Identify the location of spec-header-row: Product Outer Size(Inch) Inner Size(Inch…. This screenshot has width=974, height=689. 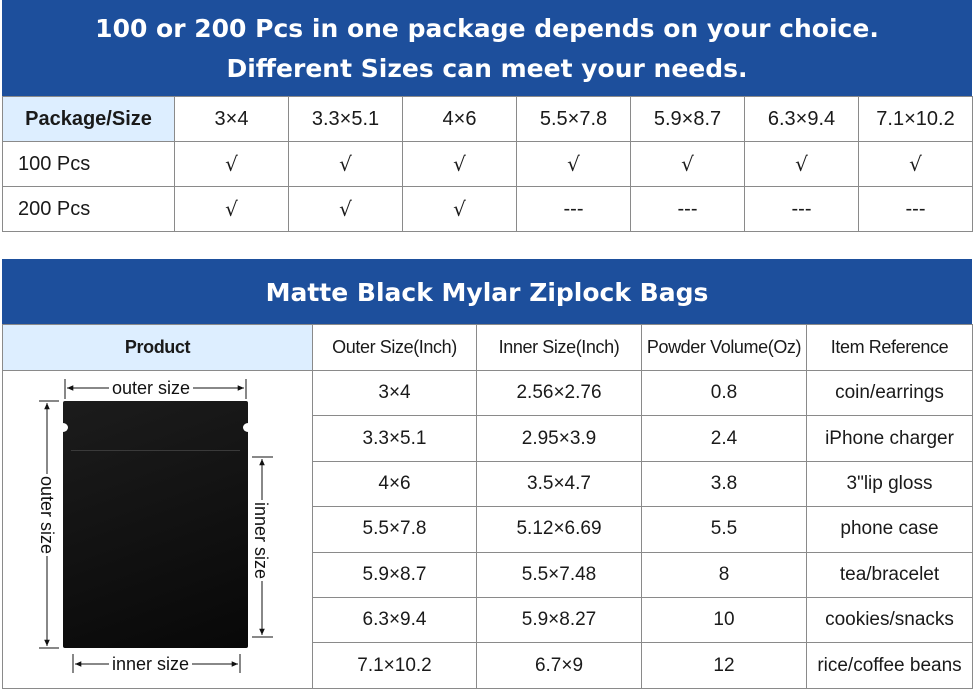
(487, 347).